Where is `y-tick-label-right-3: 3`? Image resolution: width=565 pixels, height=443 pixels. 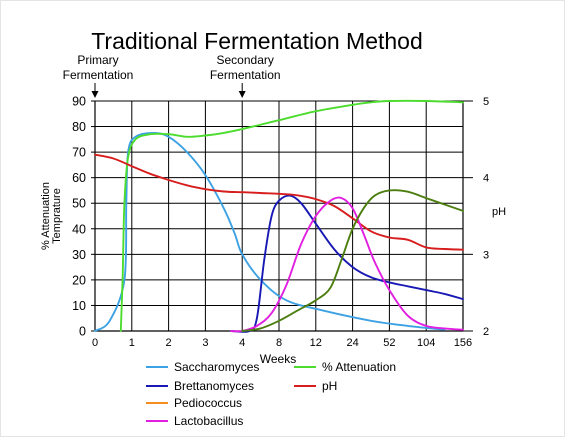
y-tick-label-right-3: 3 is located at coordinates (486, 255).